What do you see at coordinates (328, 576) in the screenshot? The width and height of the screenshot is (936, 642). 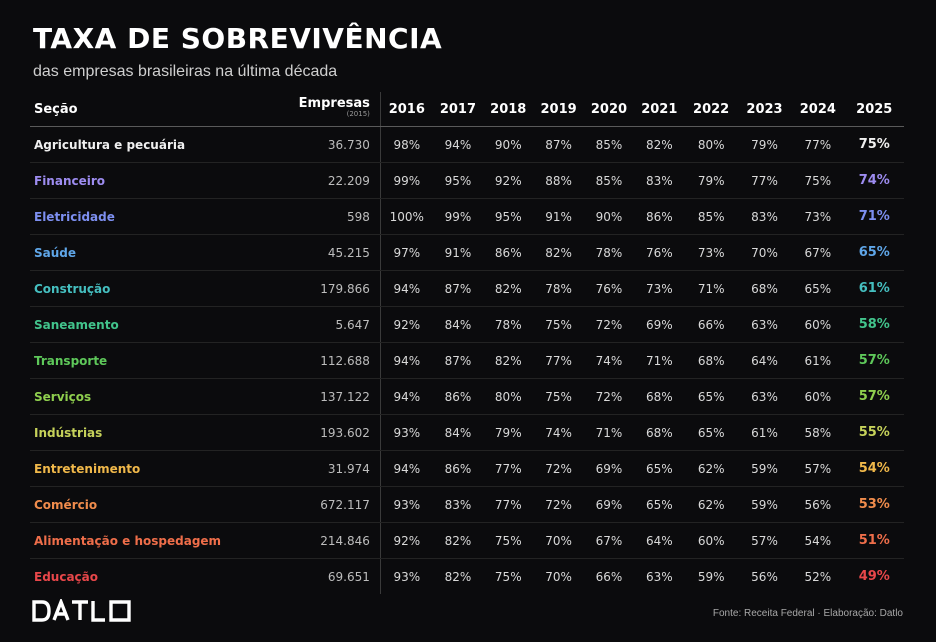 I see `companies-count-cell: 69.651` at bounding box center [328, 576].